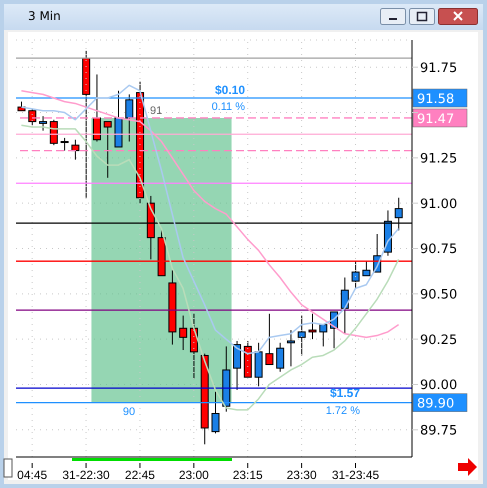  Describe the element at coordinates (435, 100) in the screenshot. I see `ref-line-label: 91.58` at that location.